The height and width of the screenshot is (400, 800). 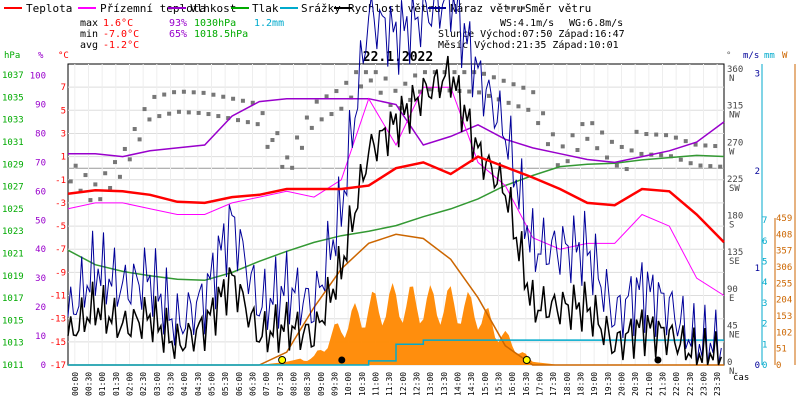 What do you see at coordinates (403, 384) in the screenshot?
I see `tick-time: 12:00` at bounding box center [403, 384].